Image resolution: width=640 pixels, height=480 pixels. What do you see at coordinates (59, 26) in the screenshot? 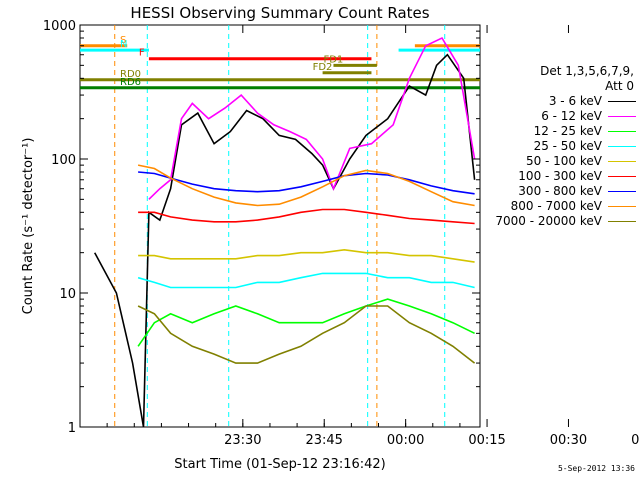
I see `y-tick-label: 1000` at bounding box center [59, 26].